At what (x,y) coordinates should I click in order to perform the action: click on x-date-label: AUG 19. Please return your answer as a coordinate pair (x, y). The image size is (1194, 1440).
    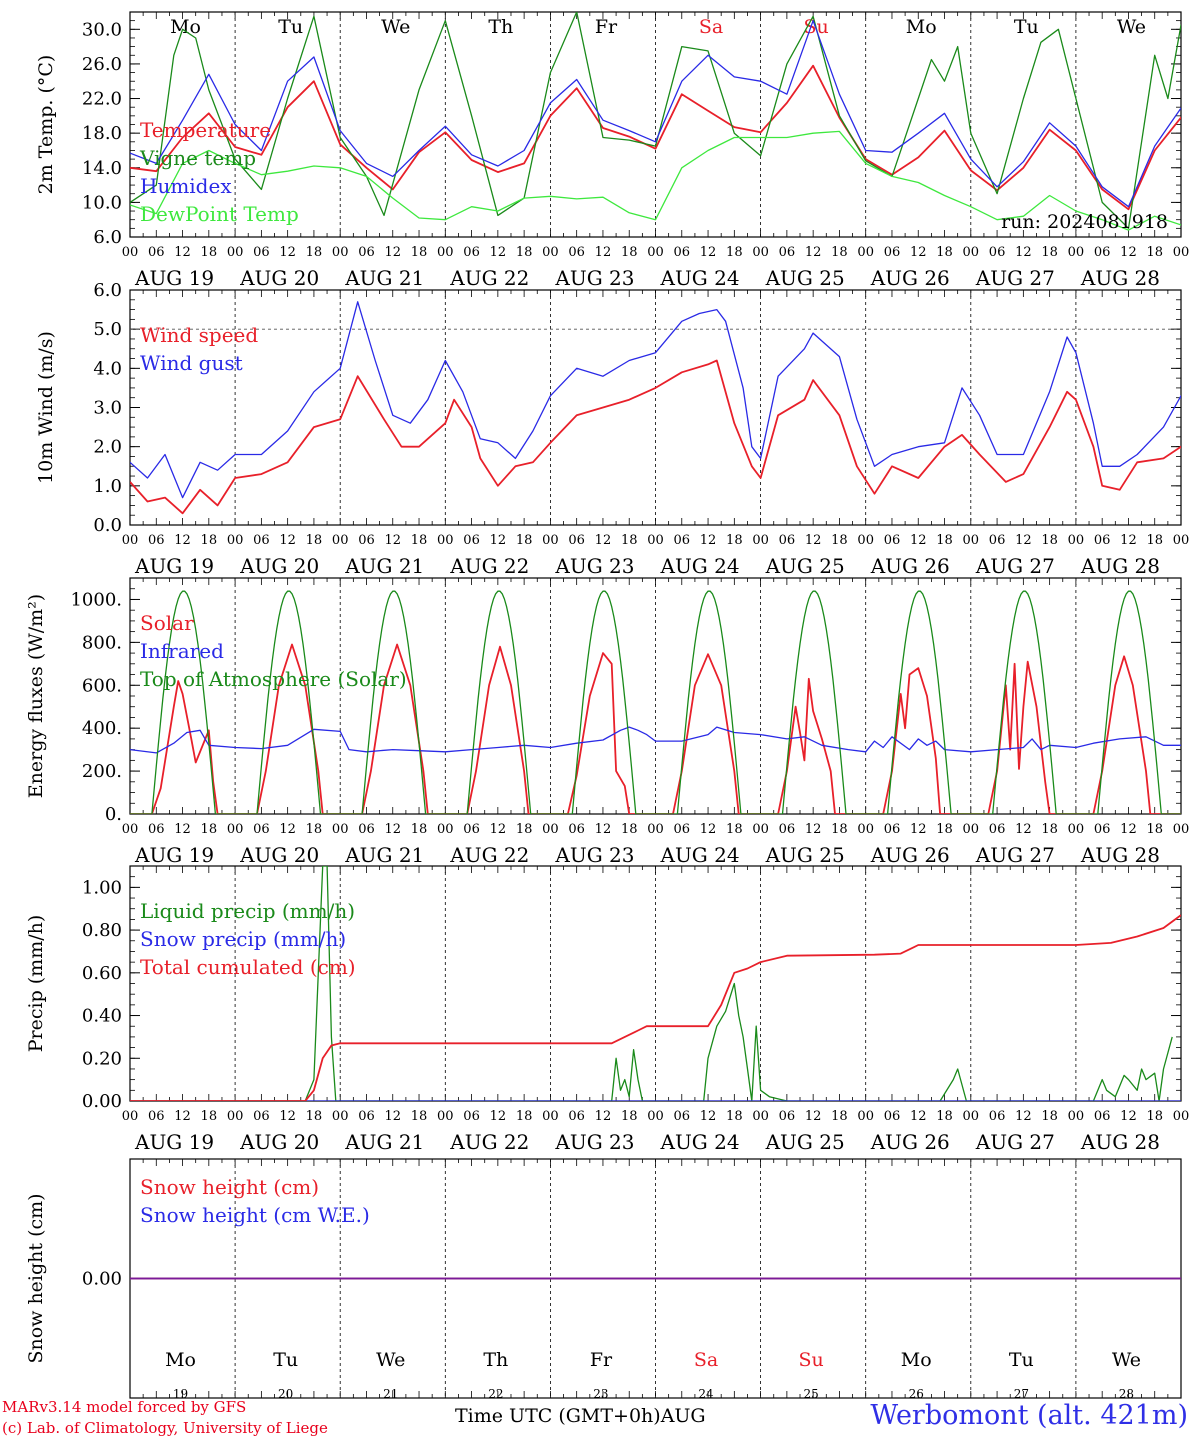
    Looking at the image, I should click on (174, 566).